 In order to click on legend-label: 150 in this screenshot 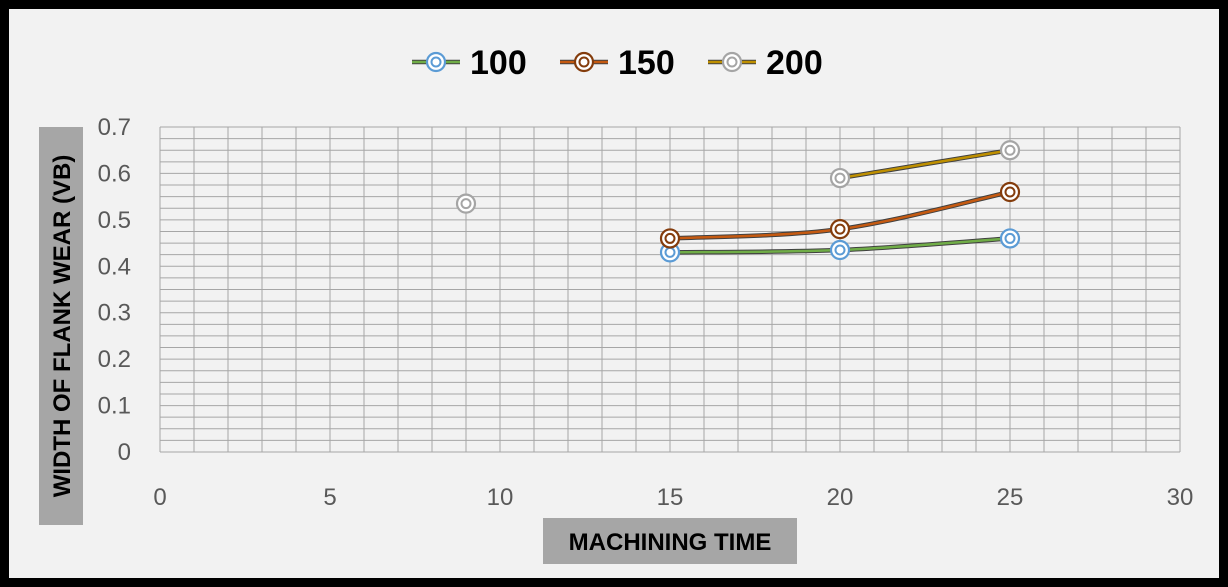, I will do `click(646, 63)`.